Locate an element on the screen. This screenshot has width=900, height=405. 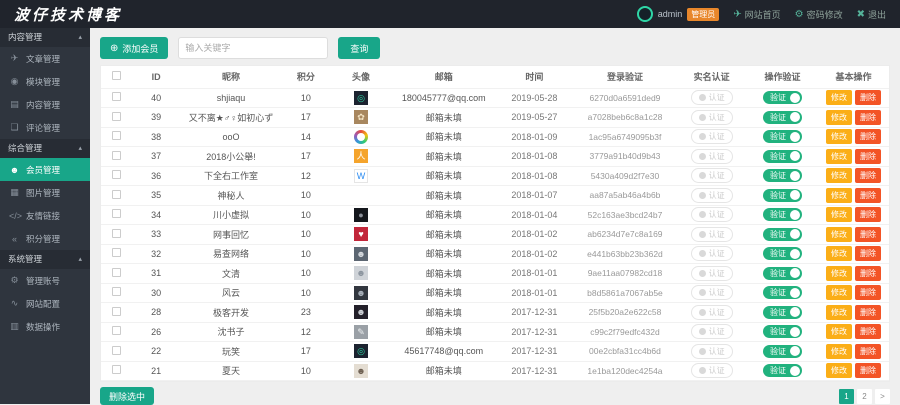
query-button: 查询 is located at coordinates (359, 48).